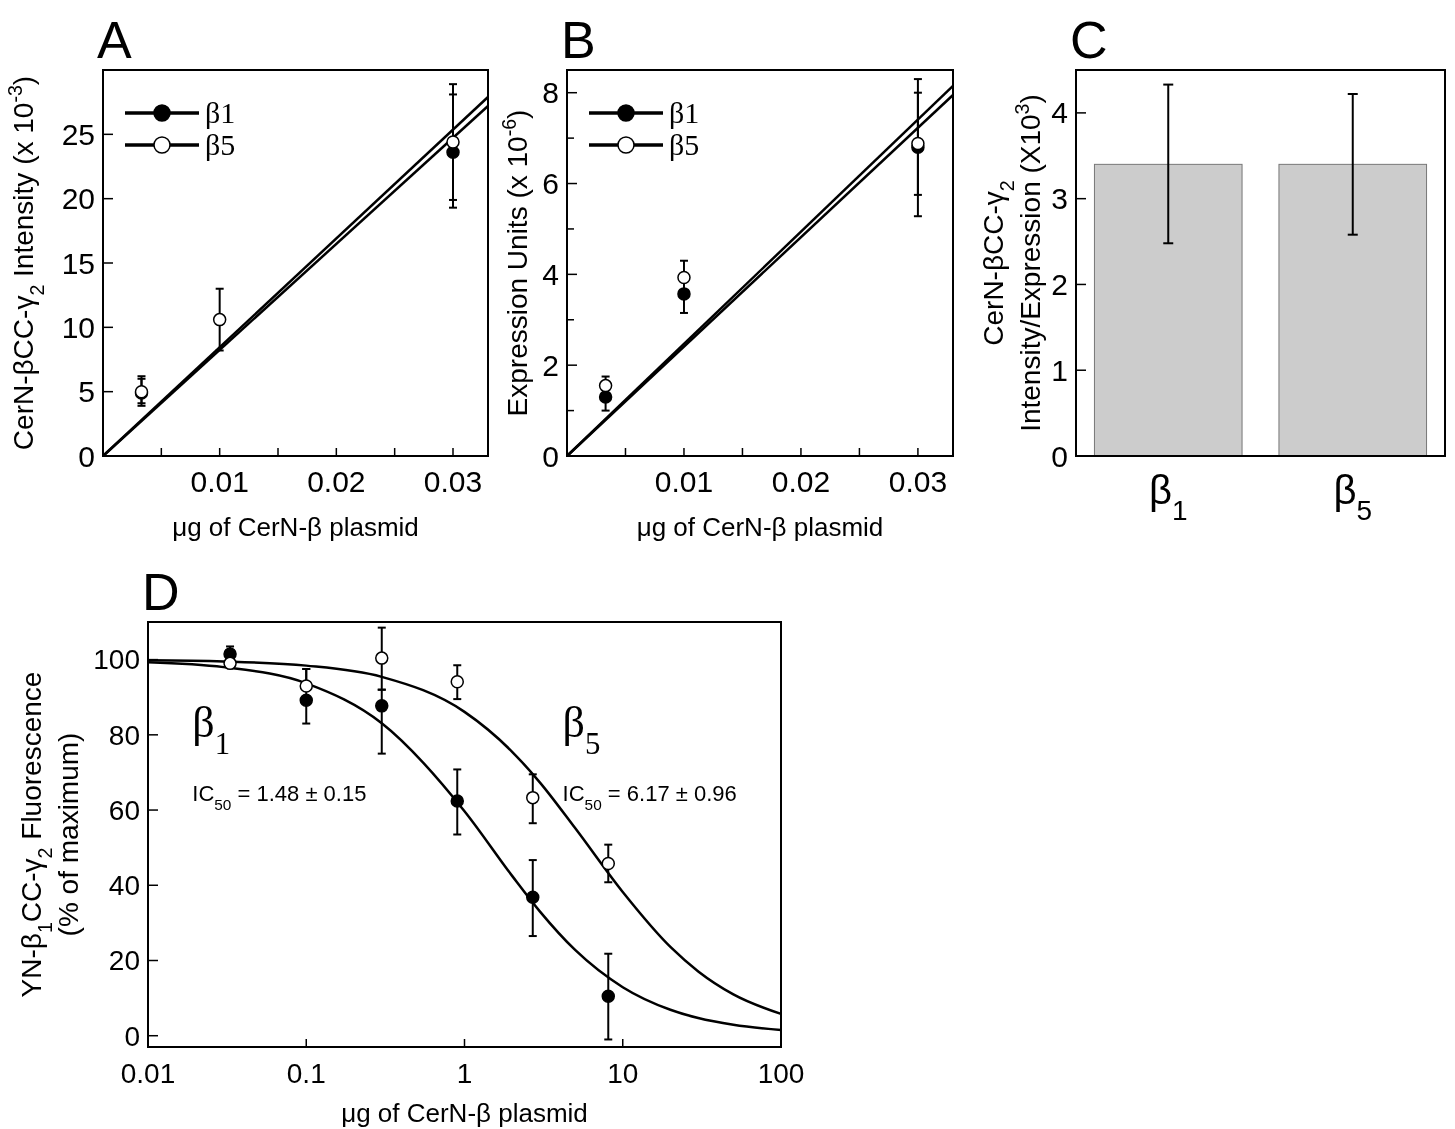 The image size is (1455, 1129). What do you see at coordinates (550, 93) in the screenshot?
I see `y-tick-label: 8` at bounding box center [550, 93].